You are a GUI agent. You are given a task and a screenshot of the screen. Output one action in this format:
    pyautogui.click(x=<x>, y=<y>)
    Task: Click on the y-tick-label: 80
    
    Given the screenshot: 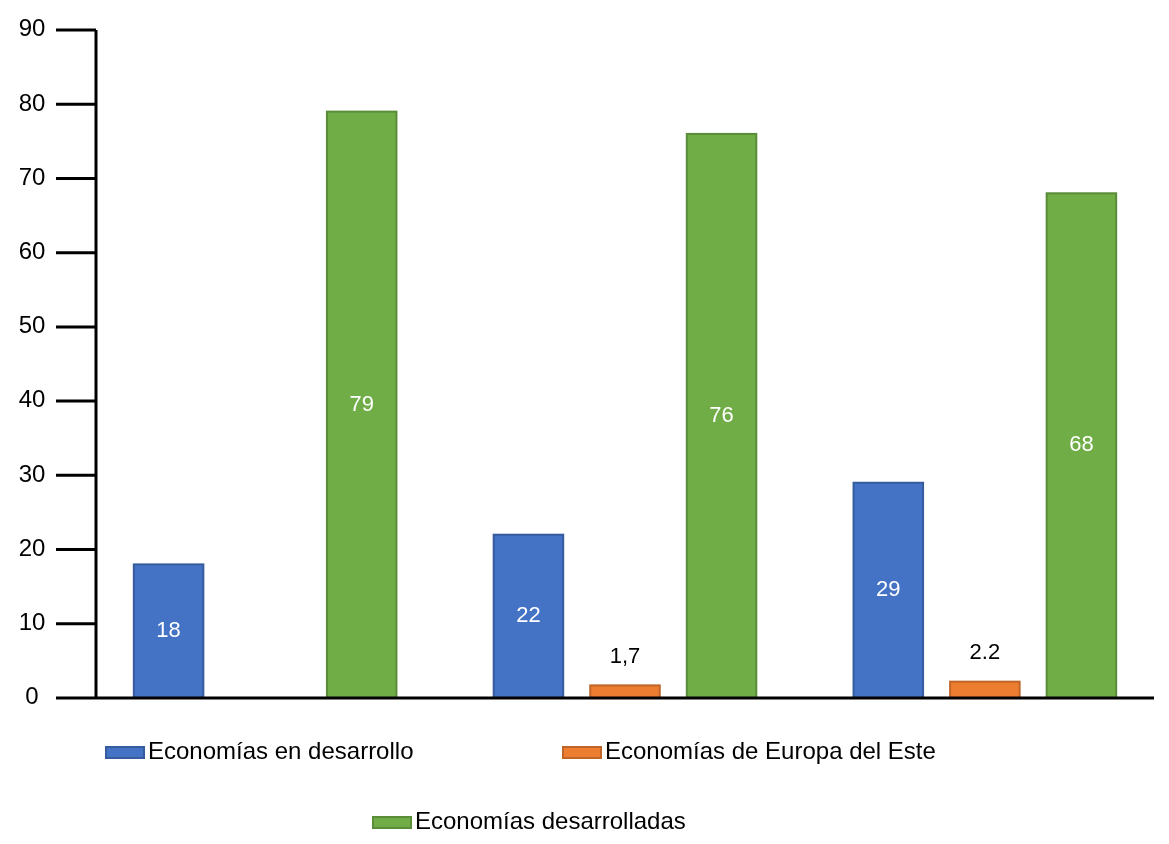 What is the action you would take?
    pyautogui.click(x=32, y=102)
    